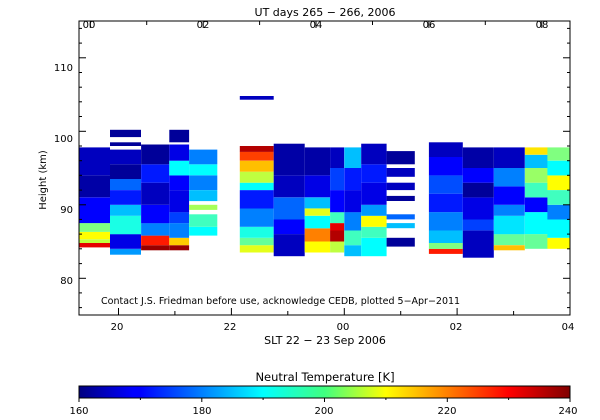 Image resolution: width=600 pixels, height=420 pixels. I want to click on colorbar-tick-label: 240, so click(567, 411).